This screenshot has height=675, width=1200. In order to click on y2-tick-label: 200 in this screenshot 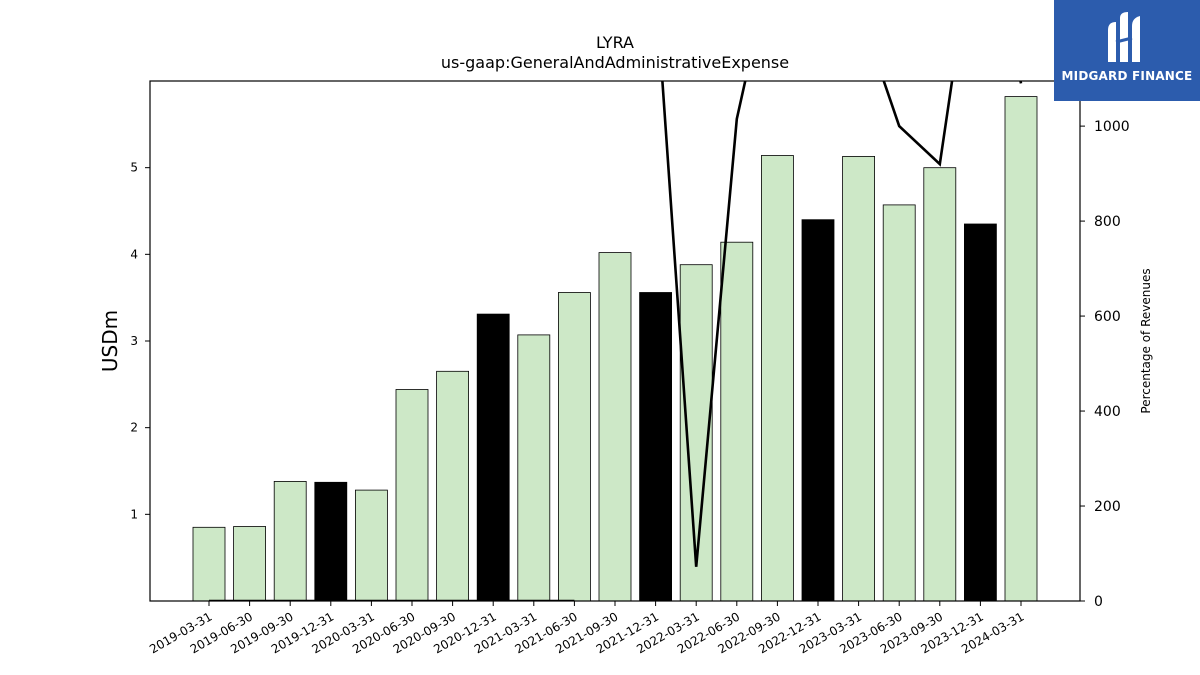, I will do `click(1107, 507)`.